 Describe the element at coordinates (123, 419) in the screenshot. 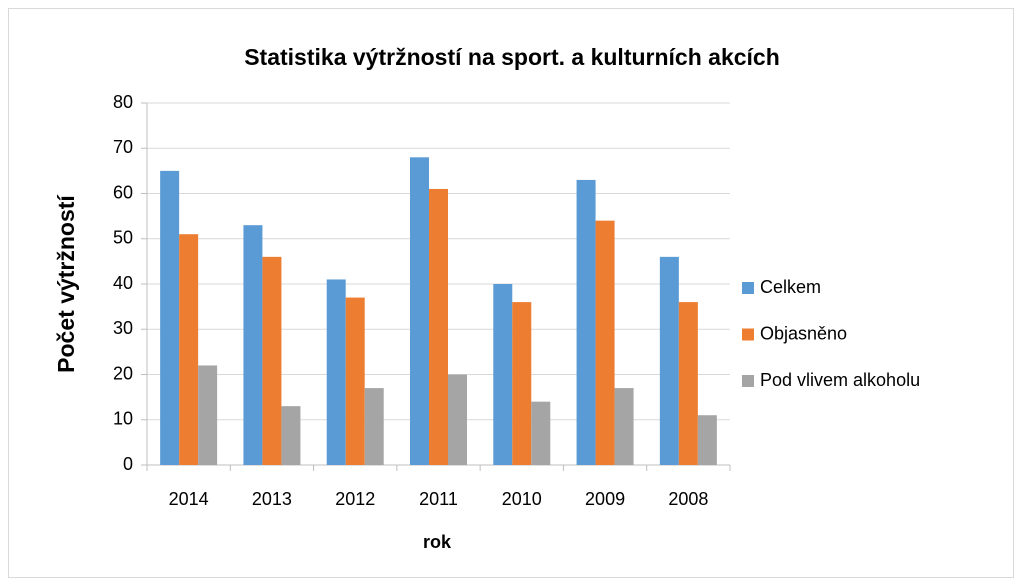

I see `y-tick-label: 10` at that location.